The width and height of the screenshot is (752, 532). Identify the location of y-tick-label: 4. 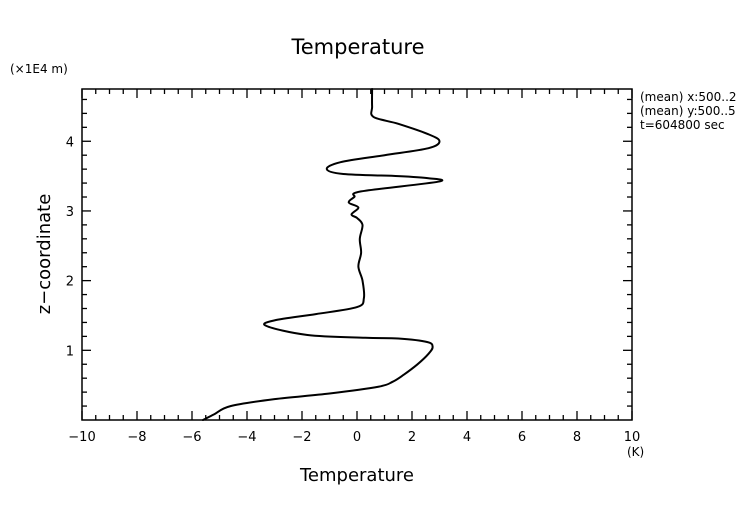
(70, 142).